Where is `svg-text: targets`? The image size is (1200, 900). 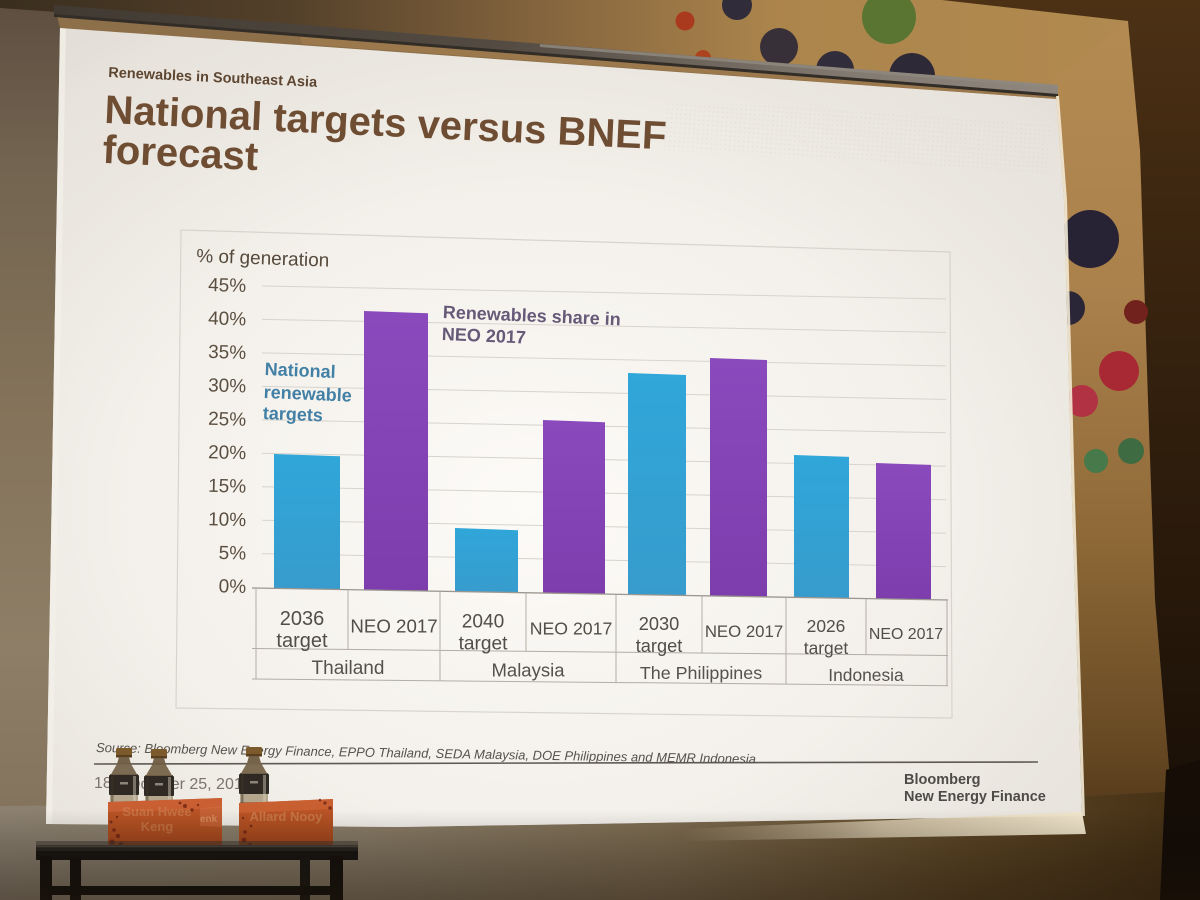 svg-text: targets is located at coordinates (292, 414).